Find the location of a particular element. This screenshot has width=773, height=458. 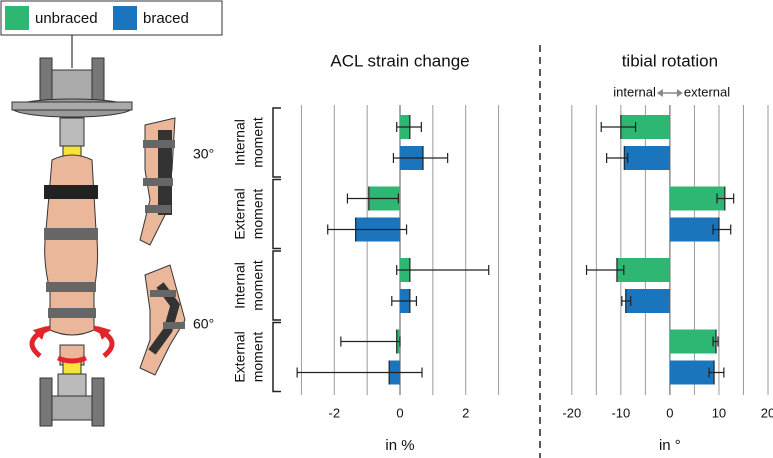

x-tick-label: -2 is located at coordinates (335, 412).